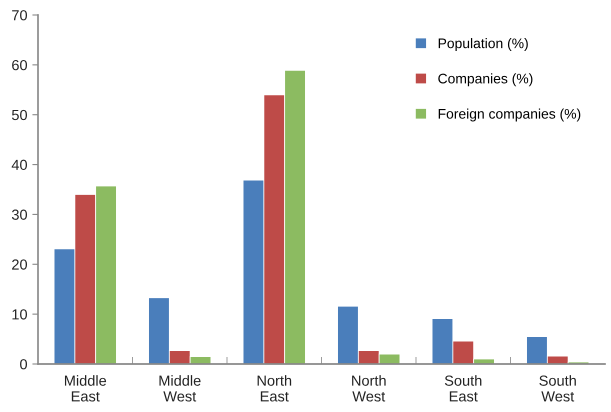 This screenshot has height=412, width=611. What do you see at coordinates (20, 264) in the screenshot?
I see `y-tick-label: 20` at bounding box center [20, 264].